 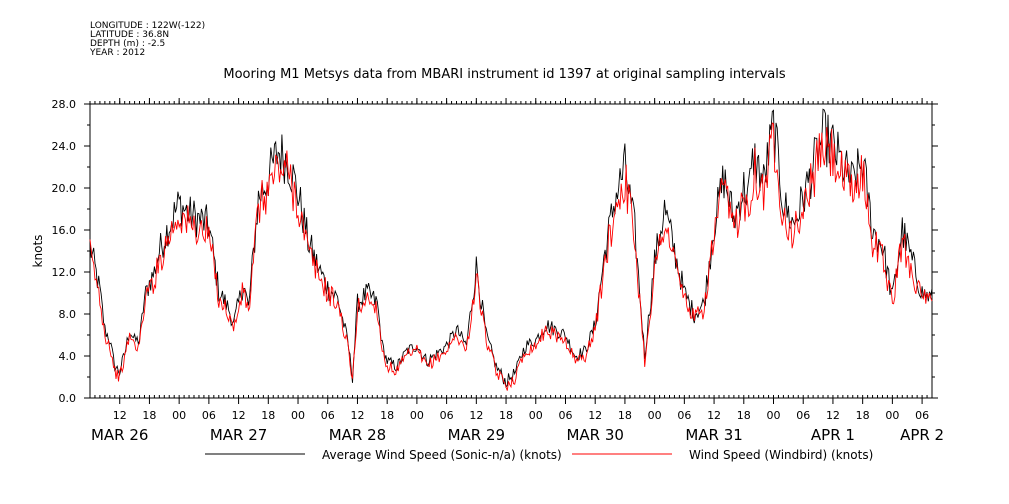 I want to click on year-label: YEAR : 2012, so click(x=118, y=53).